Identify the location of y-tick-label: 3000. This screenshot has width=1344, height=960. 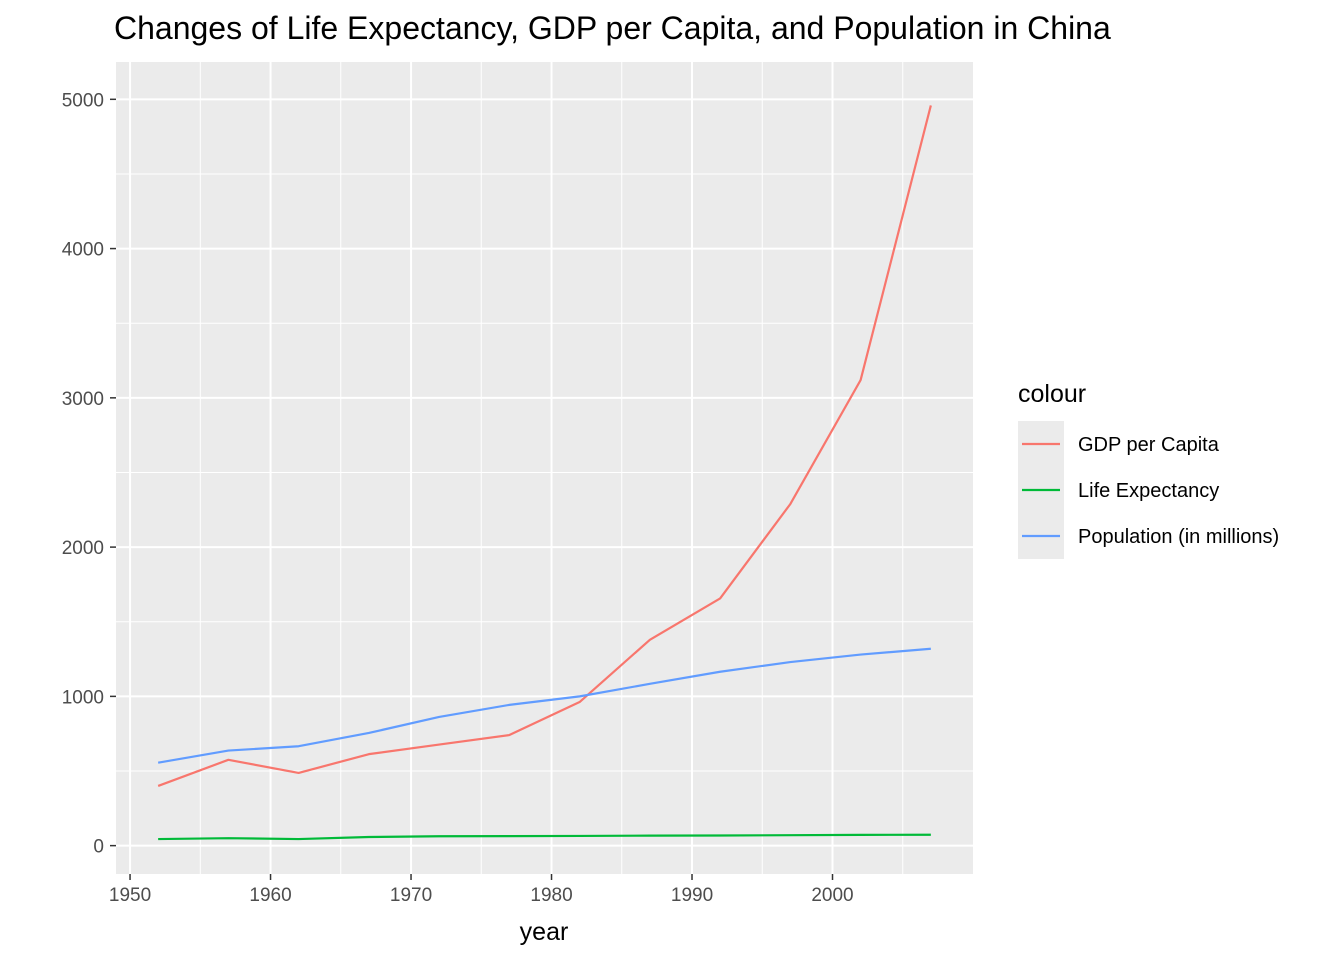
(83, 399).